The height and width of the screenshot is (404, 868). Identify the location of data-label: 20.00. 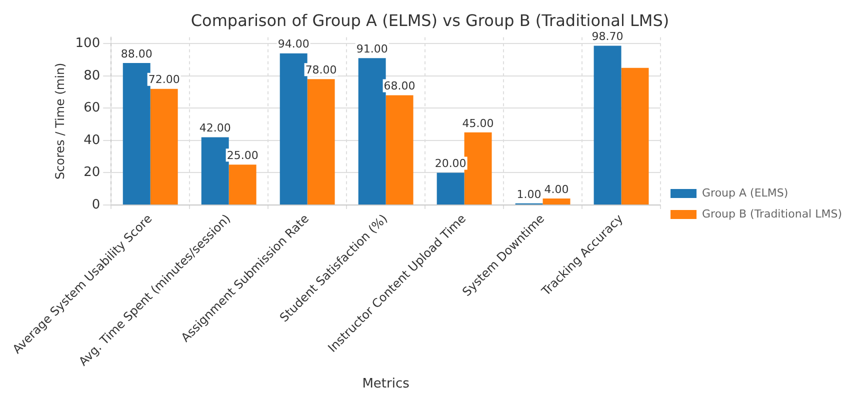
(450, 163).